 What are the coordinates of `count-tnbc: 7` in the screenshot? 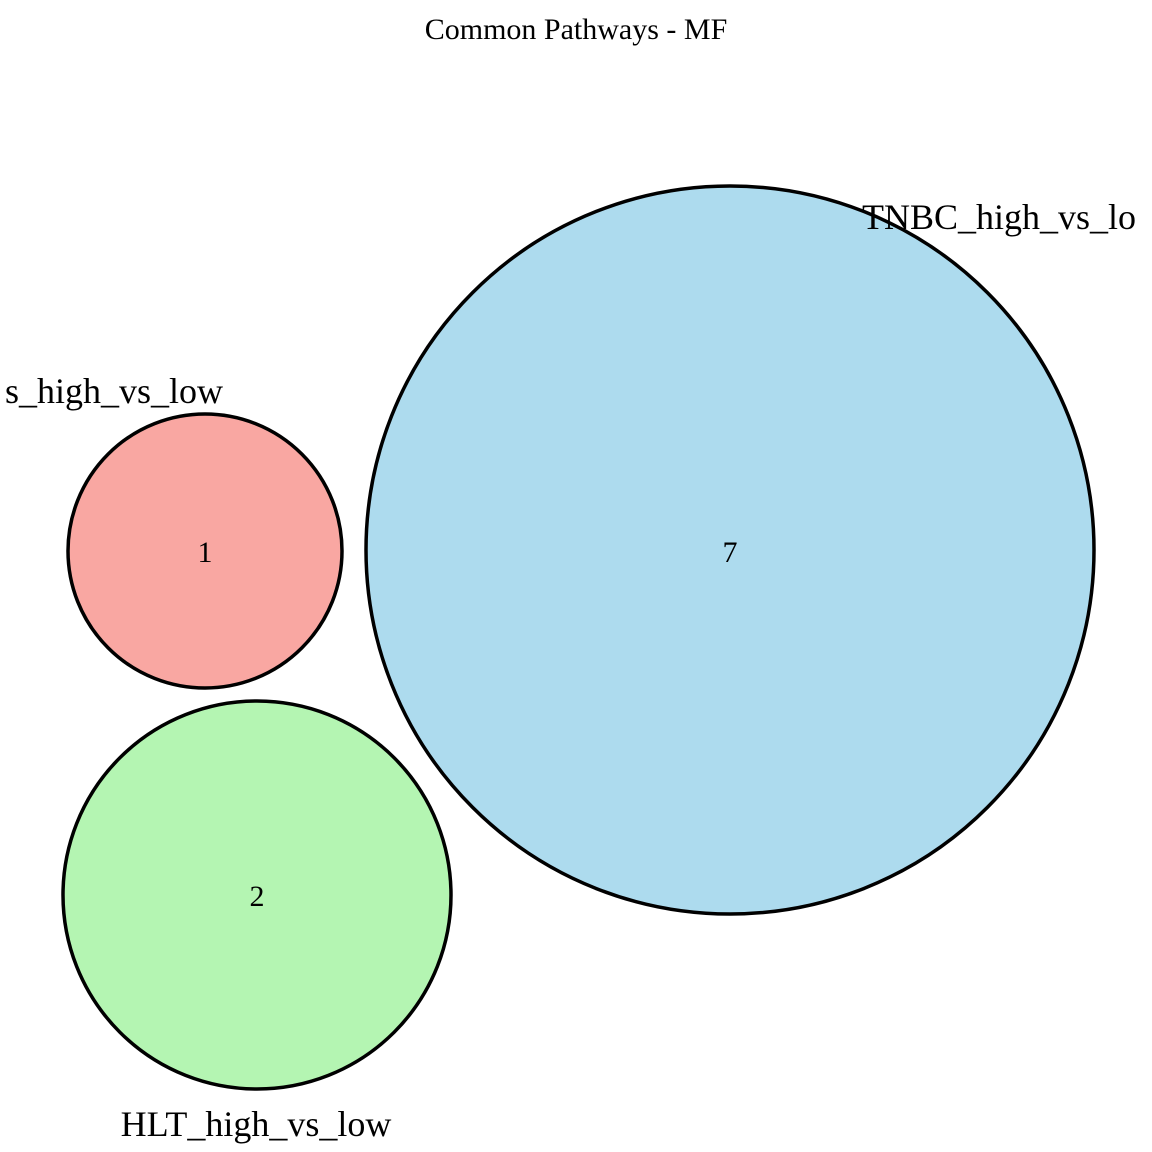 It's located at (730, 552).